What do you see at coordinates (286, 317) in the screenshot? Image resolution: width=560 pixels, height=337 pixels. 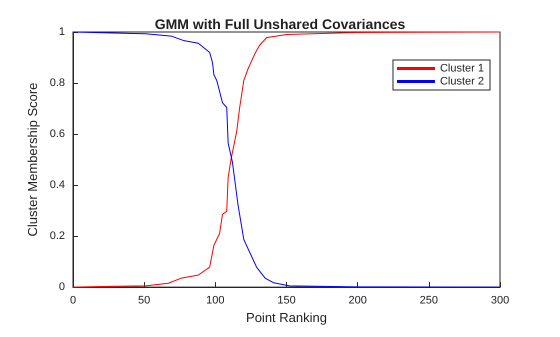 I see `x-axis-title: Point Ranking` at bounding box center [286, 317].